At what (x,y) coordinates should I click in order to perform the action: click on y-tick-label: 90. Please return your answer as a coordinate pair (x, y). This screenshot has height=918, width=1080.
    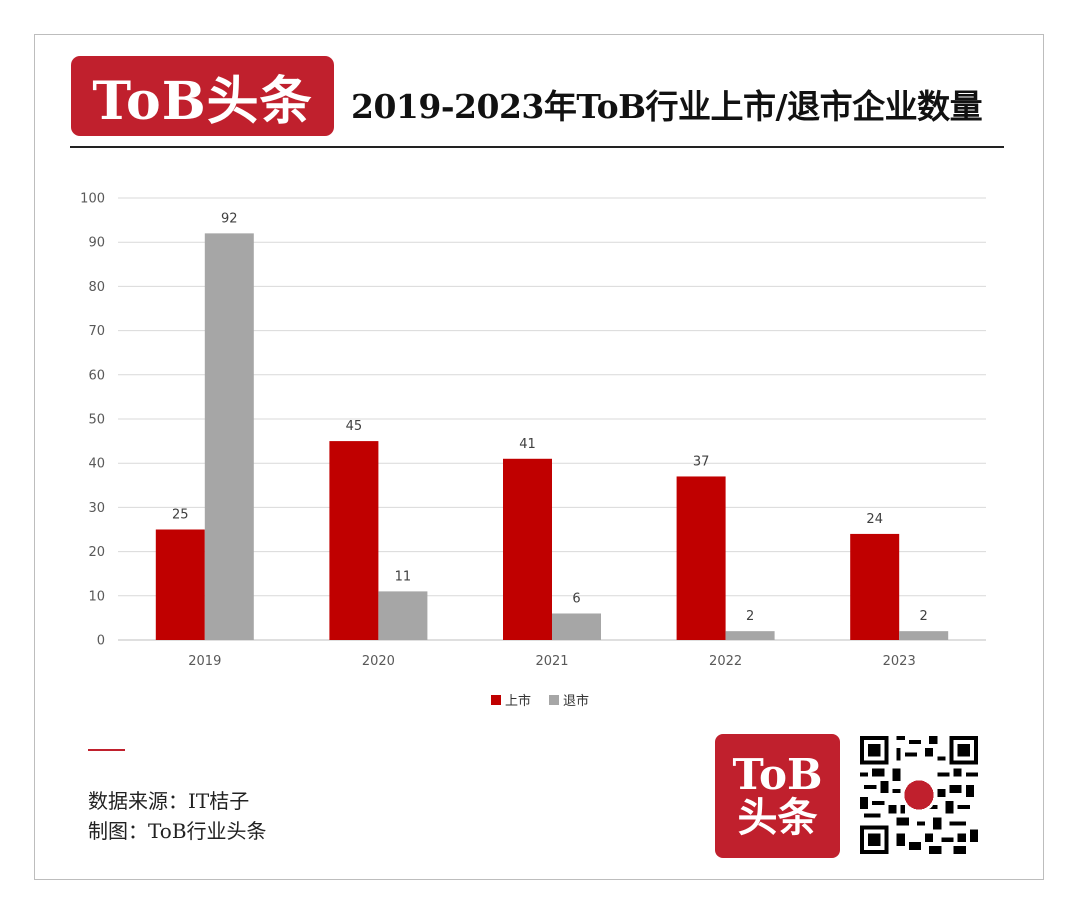
    Looking at the image, I should click on (96, 243).